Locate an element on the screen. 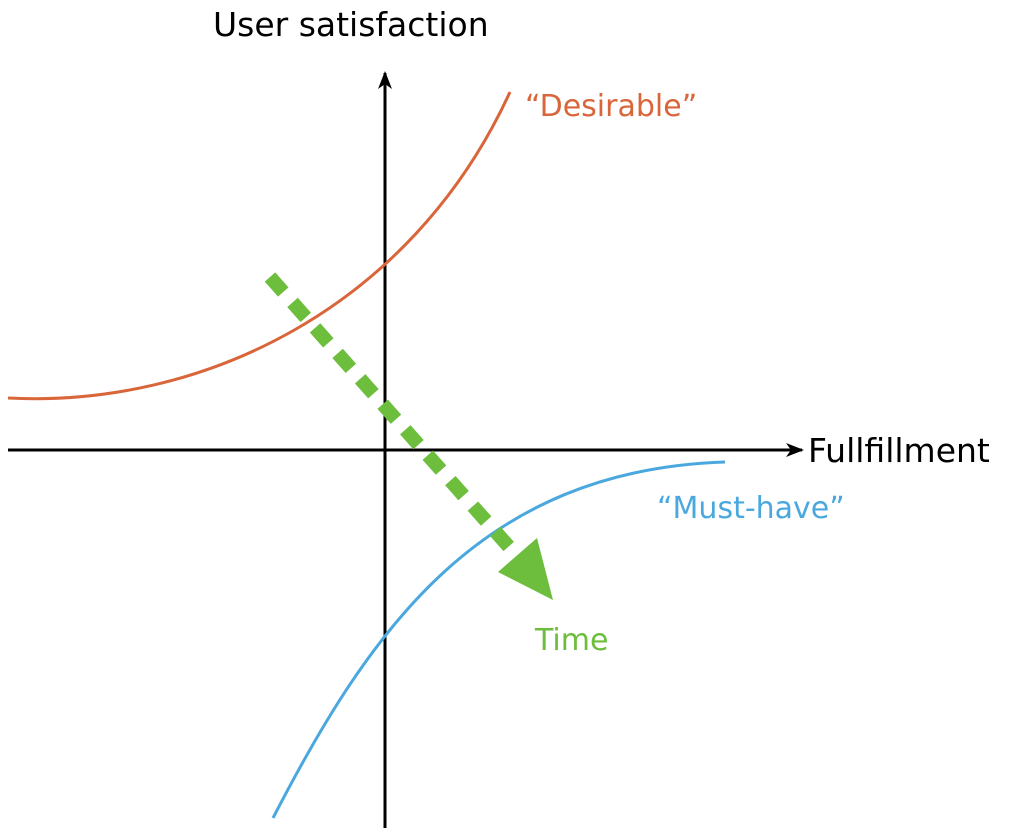  desirable-label: “Desirable” is located at coordinates (611, 106).